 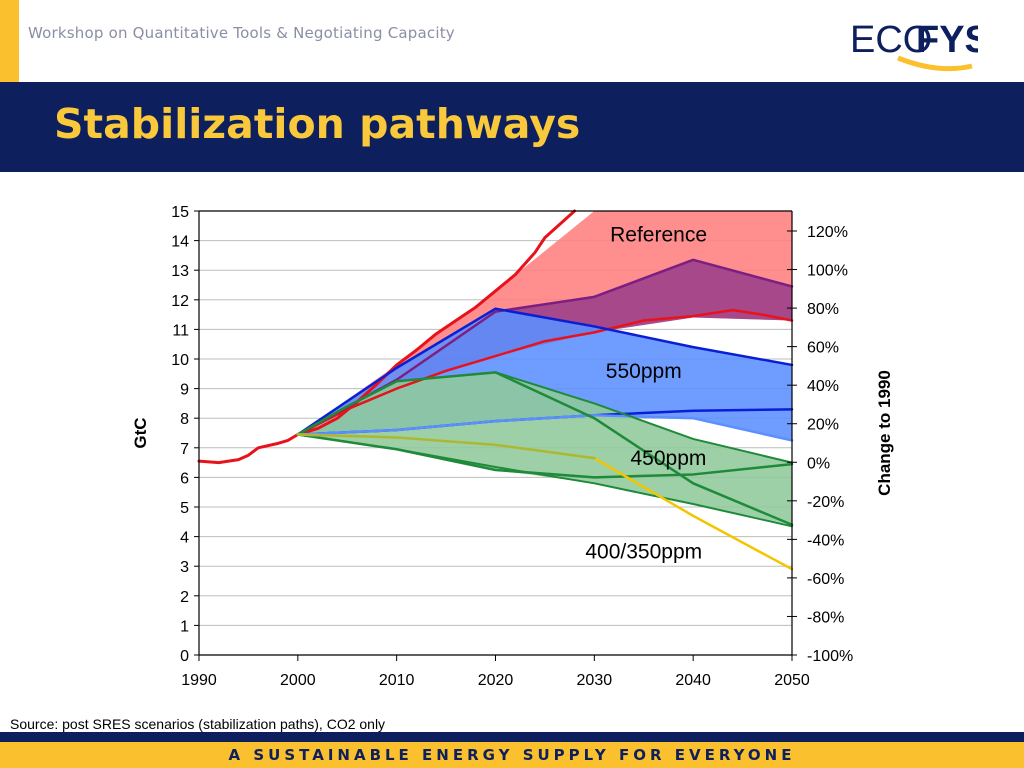 I want to click on x-tick-label: 2000, so click(x=298, y=680).